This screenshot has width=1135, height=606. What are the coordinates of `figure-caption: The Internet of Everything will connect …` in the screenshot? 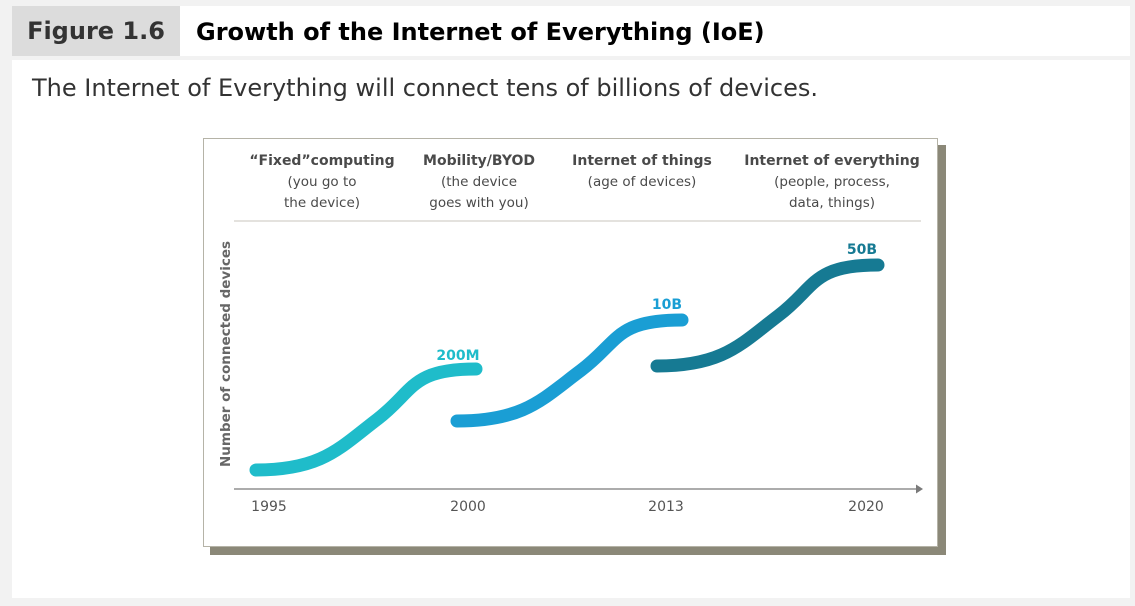 It's located at (425, 88).